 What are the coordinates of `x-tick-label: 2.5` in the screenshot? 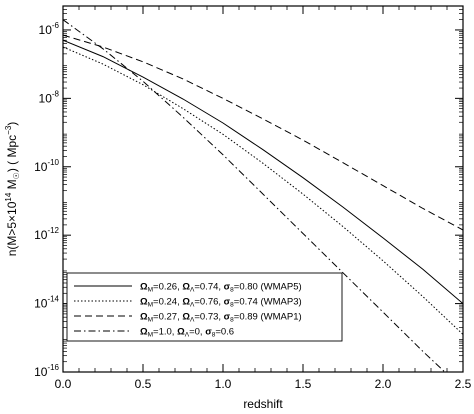 It's located at (463, 384).